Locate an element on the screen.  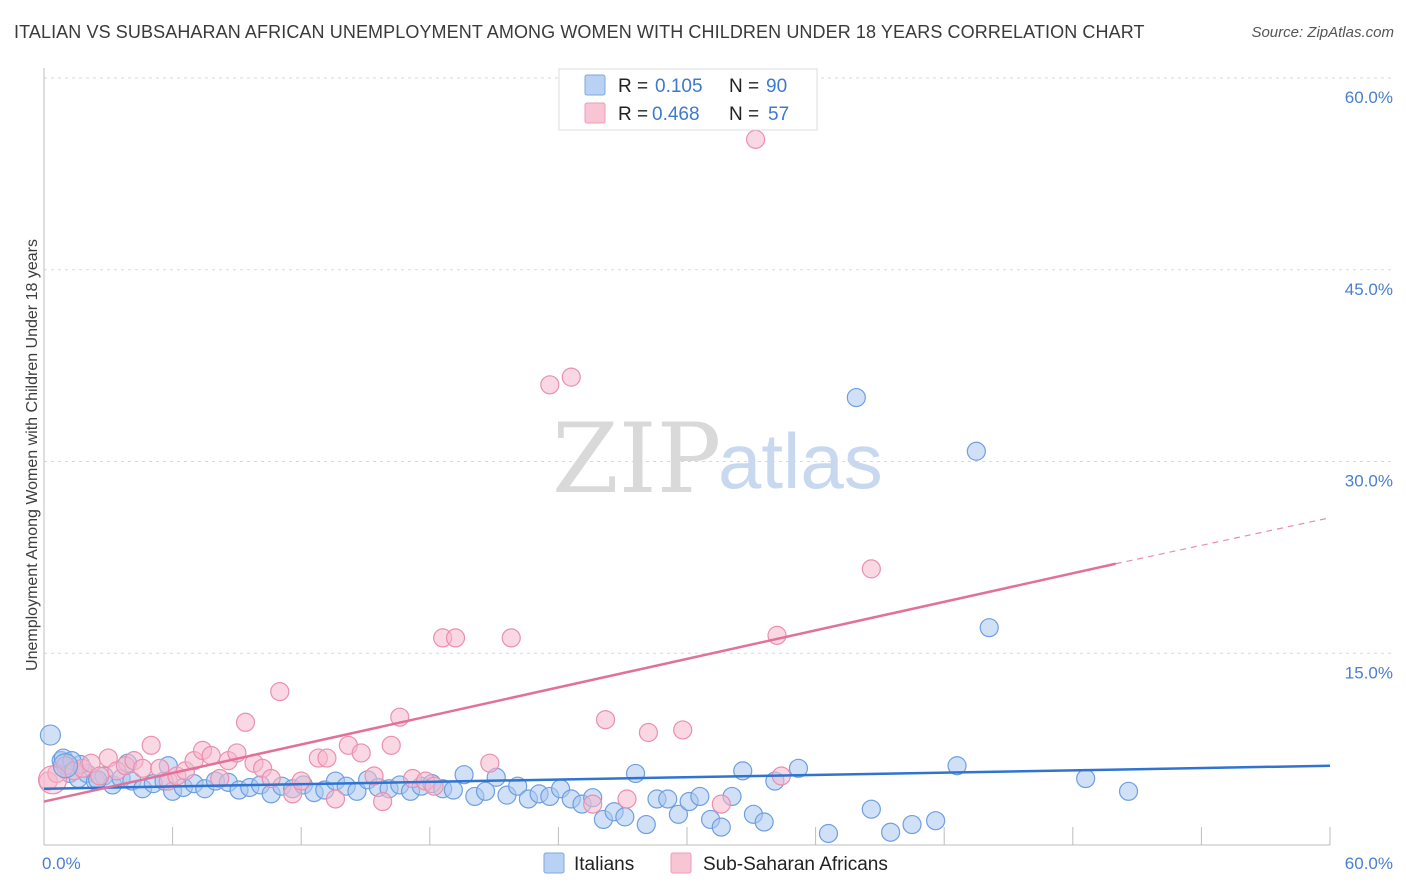
bottom-legend: Italians Sub-Saharan Africans is located at coordinates (715, 863).